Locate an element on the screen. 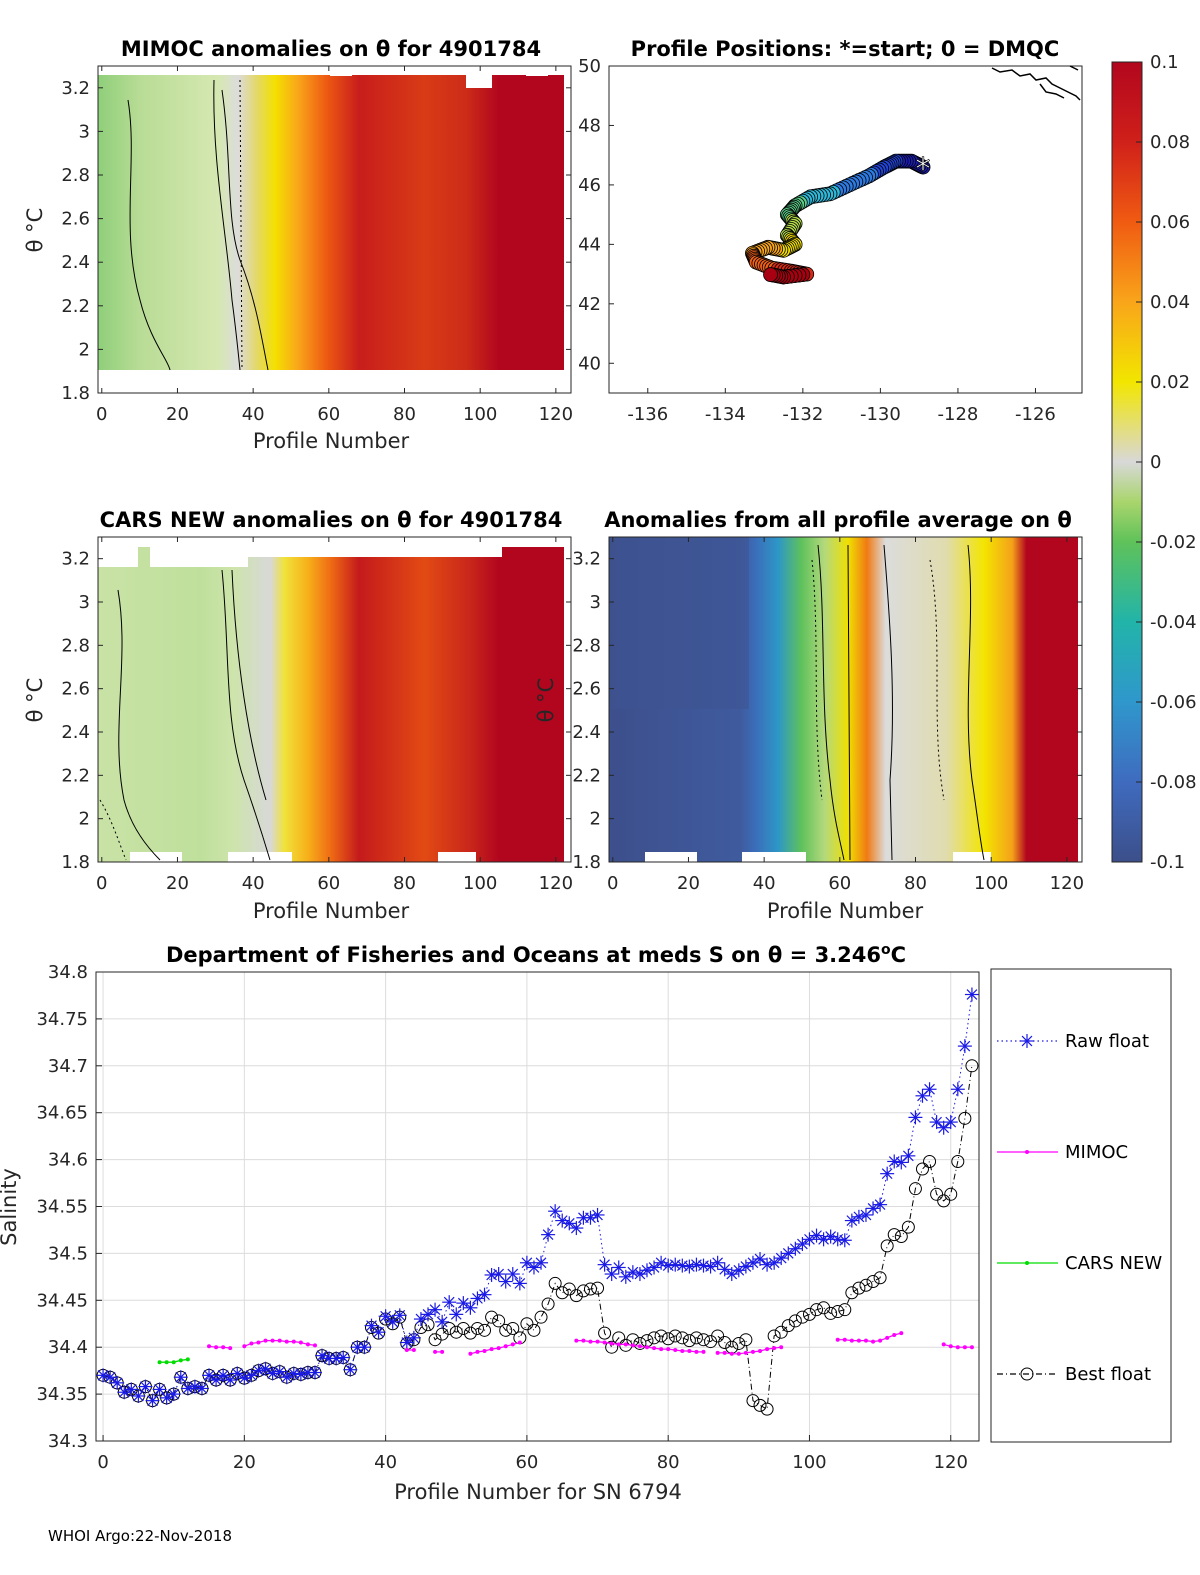 The image size is (1200, 1575). y-tick-label: 34.35 is located at coordinates (62, 1394).